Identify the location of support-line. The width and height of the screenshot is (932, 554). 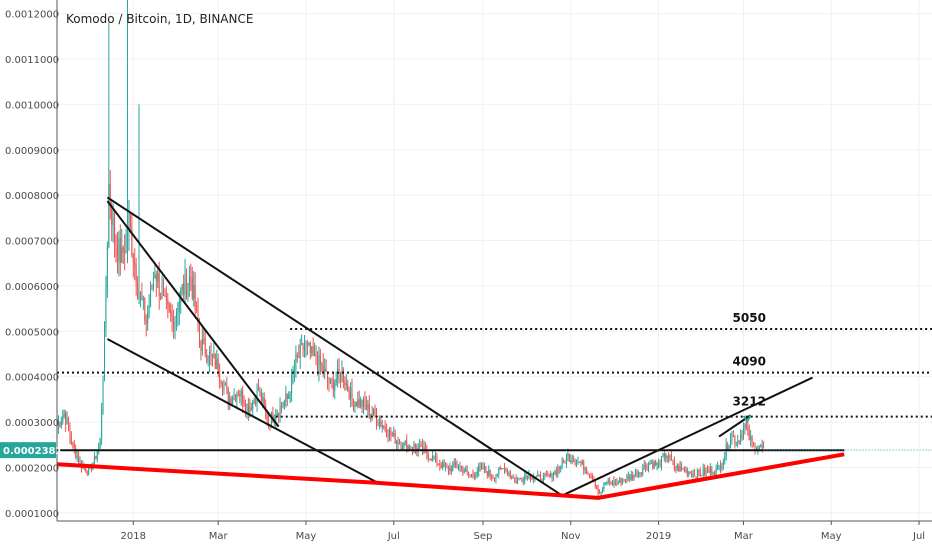
(450, 476).